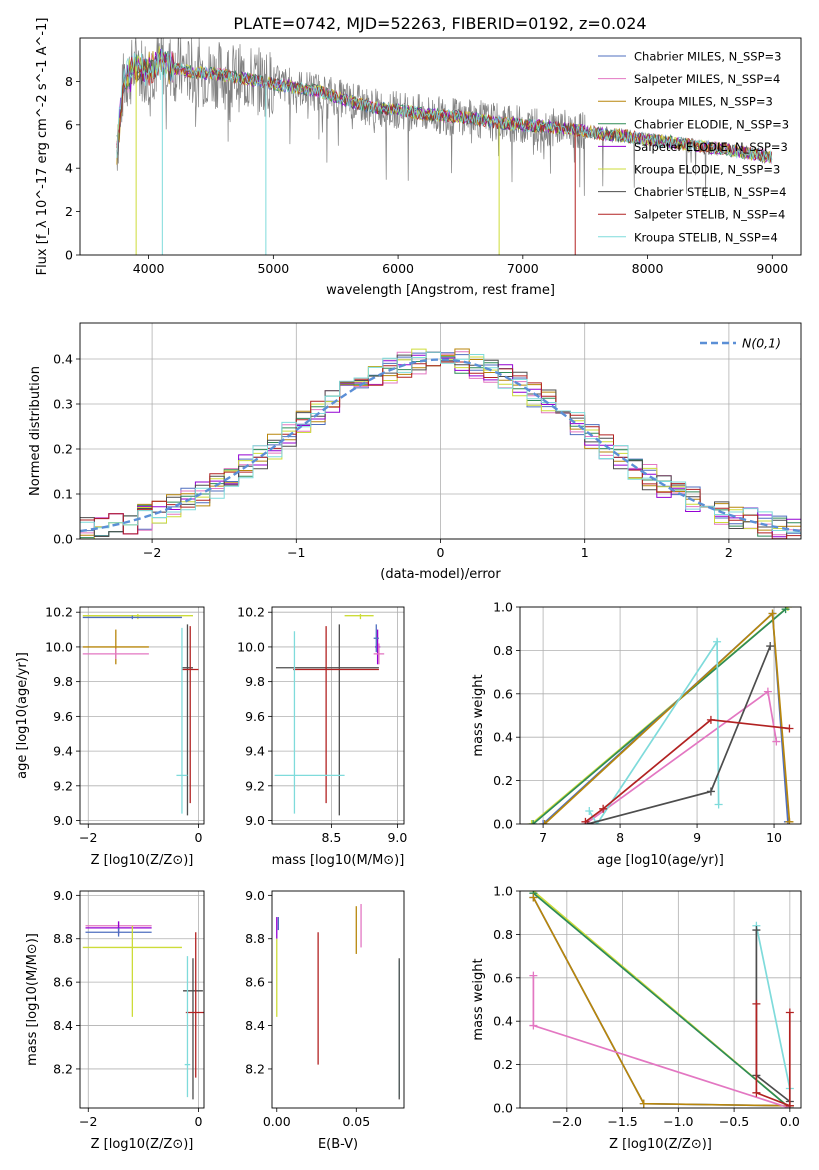 The image size is (819, 1170). What do you see at coordinates (251, 612) in the screenshot?
I see `age_vs_mass-ytick-label: 10.2` at bounding box center [251, 612].